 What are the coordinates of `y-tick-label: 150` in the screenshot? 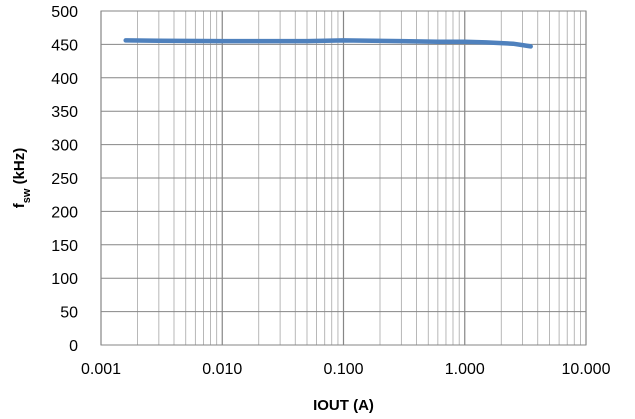 It's located at (64, 246).